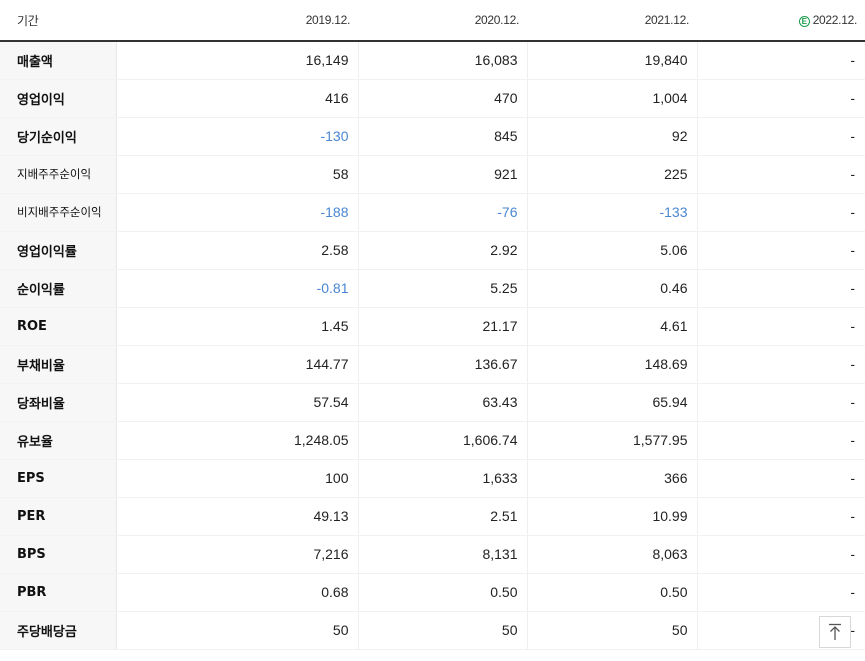 This screenshot has width=865, height=661. What do you see at coordinates (58, 60) in the screenshot?
I see `row-label: 매출액` at bounding box center [58, 60].